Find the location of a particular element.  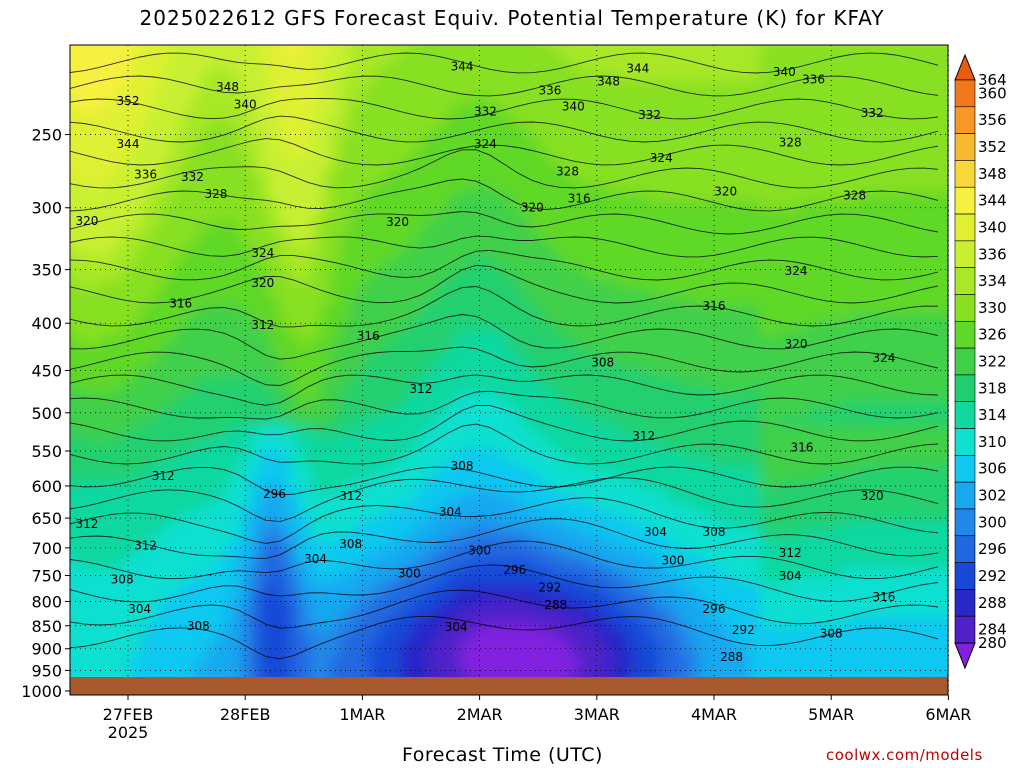

contour-label: 292 is located at coordinates (743, 630).